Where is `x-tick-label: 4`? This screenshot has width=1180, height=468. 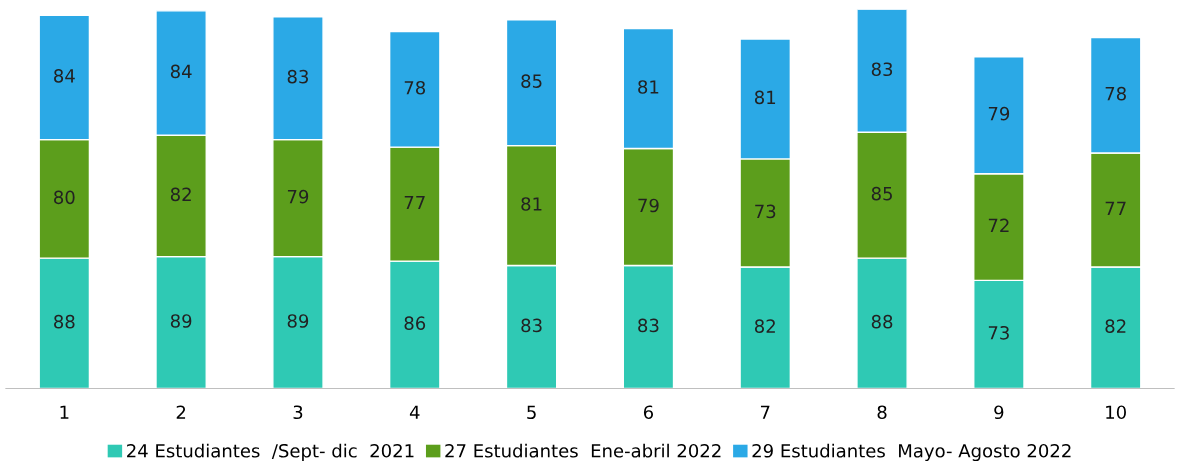 x-tick-label: 4 is located at coordinates (414, 412).